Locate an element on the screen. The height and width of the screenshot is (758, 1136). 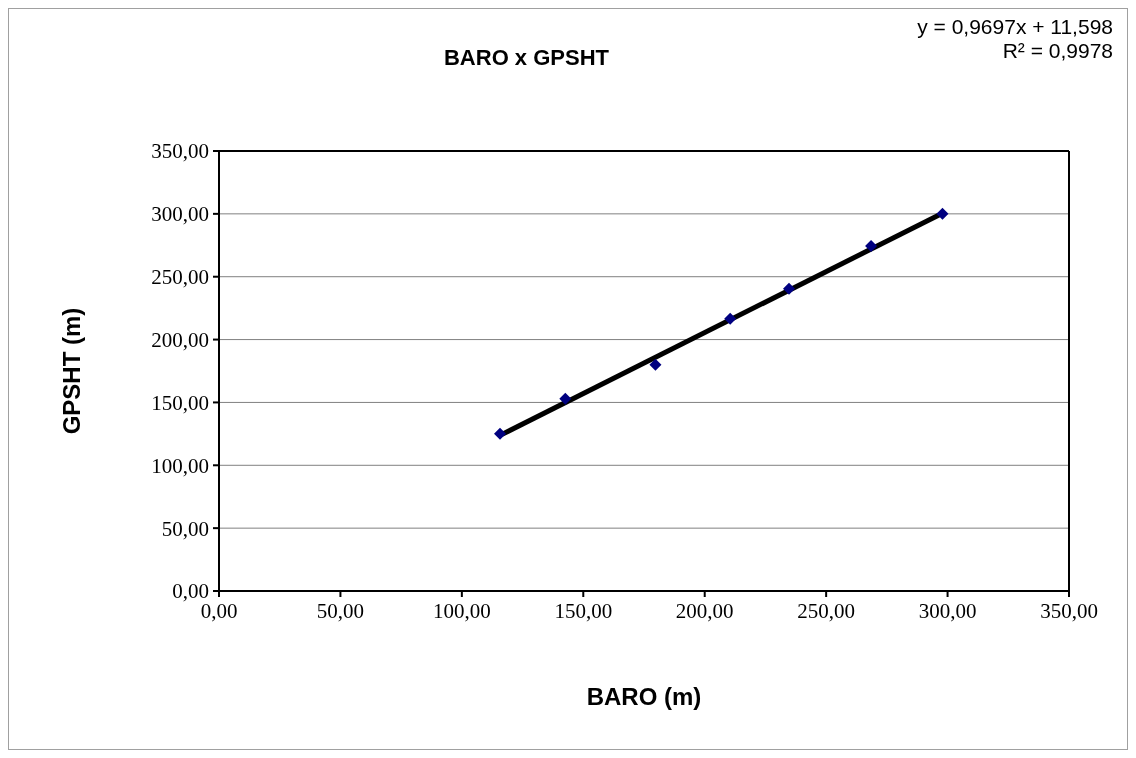
x-tick-label: 100,00 is located at coordinates (461, 610).